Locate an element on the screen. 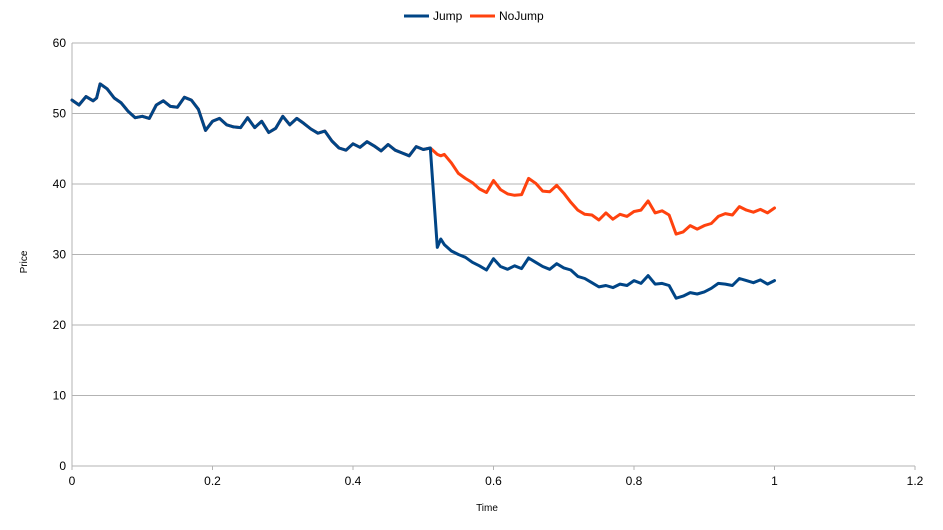  x-tick-label: 0.2 is located at coordinates (212, 481).